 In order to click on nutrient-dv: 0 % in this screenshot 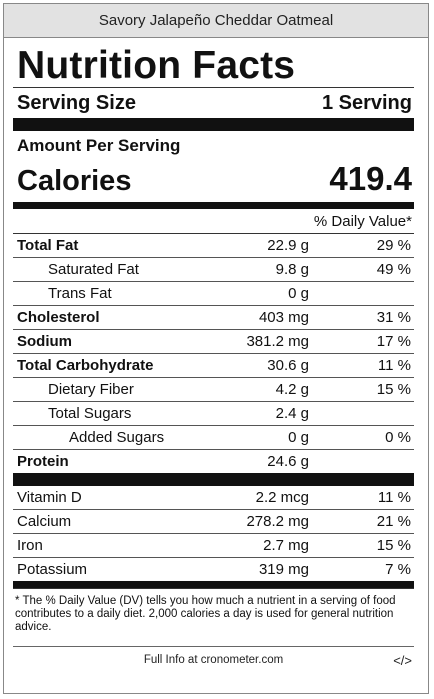, I will do `click(398, 437)`.